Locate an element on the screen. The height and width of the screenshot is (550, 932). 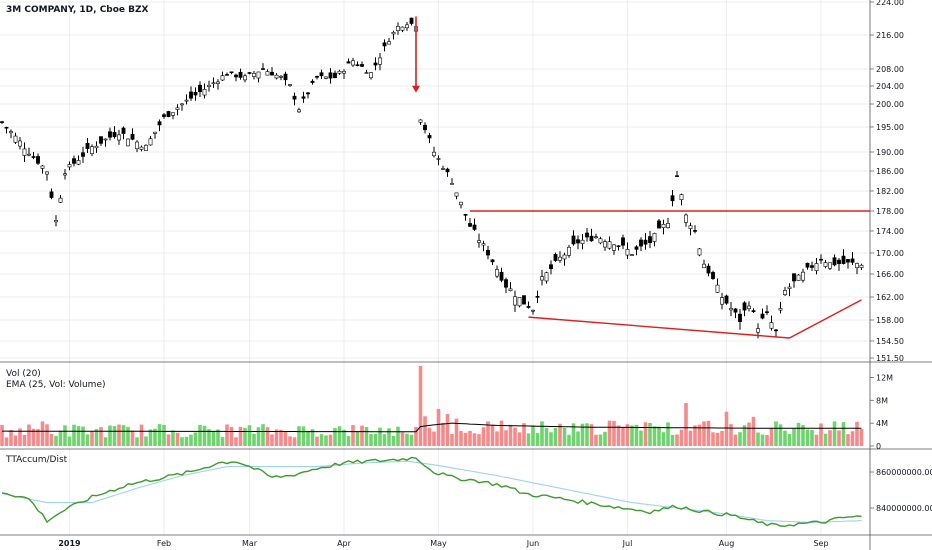
volume-tick-label: 4M is located at coordinates (882, 423).